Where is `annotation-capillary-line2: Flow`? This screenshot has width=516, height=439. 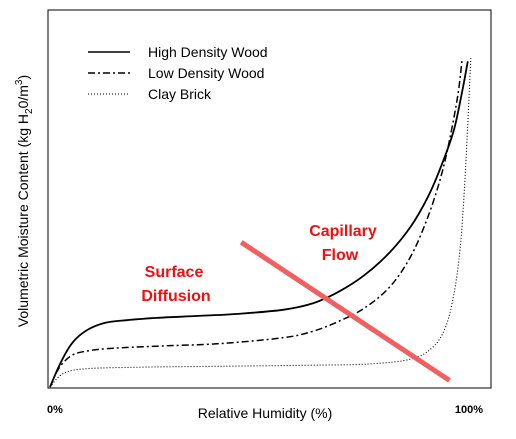
annotation-capillary-line2: Flow is located at coordinates (340, 255).